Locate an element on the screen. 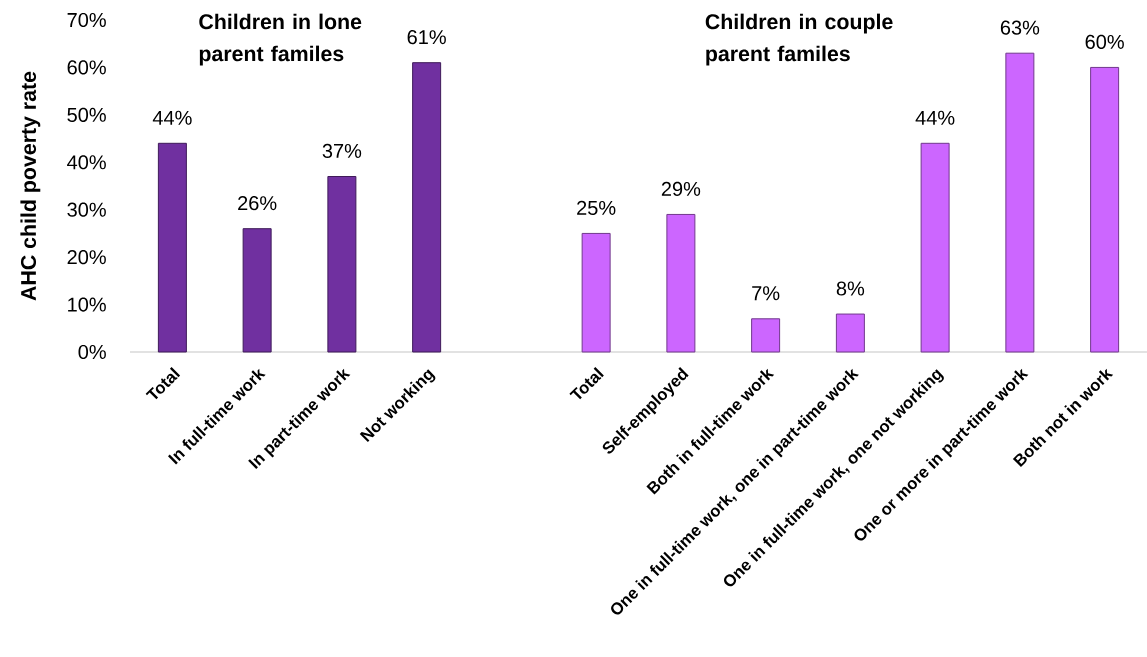  y-tick-label: 70% is located at coordinates (86, 20).